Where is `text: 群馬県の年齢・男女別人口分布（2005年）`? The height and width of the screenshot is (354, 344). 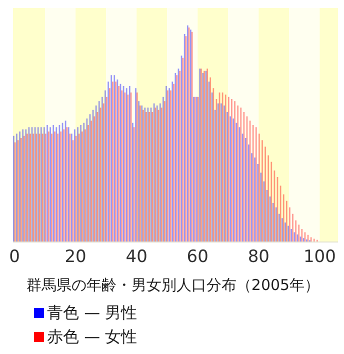 text: 群馬県の年齢・男女別人口分布（2005年） is located at coordinates (173, 285).